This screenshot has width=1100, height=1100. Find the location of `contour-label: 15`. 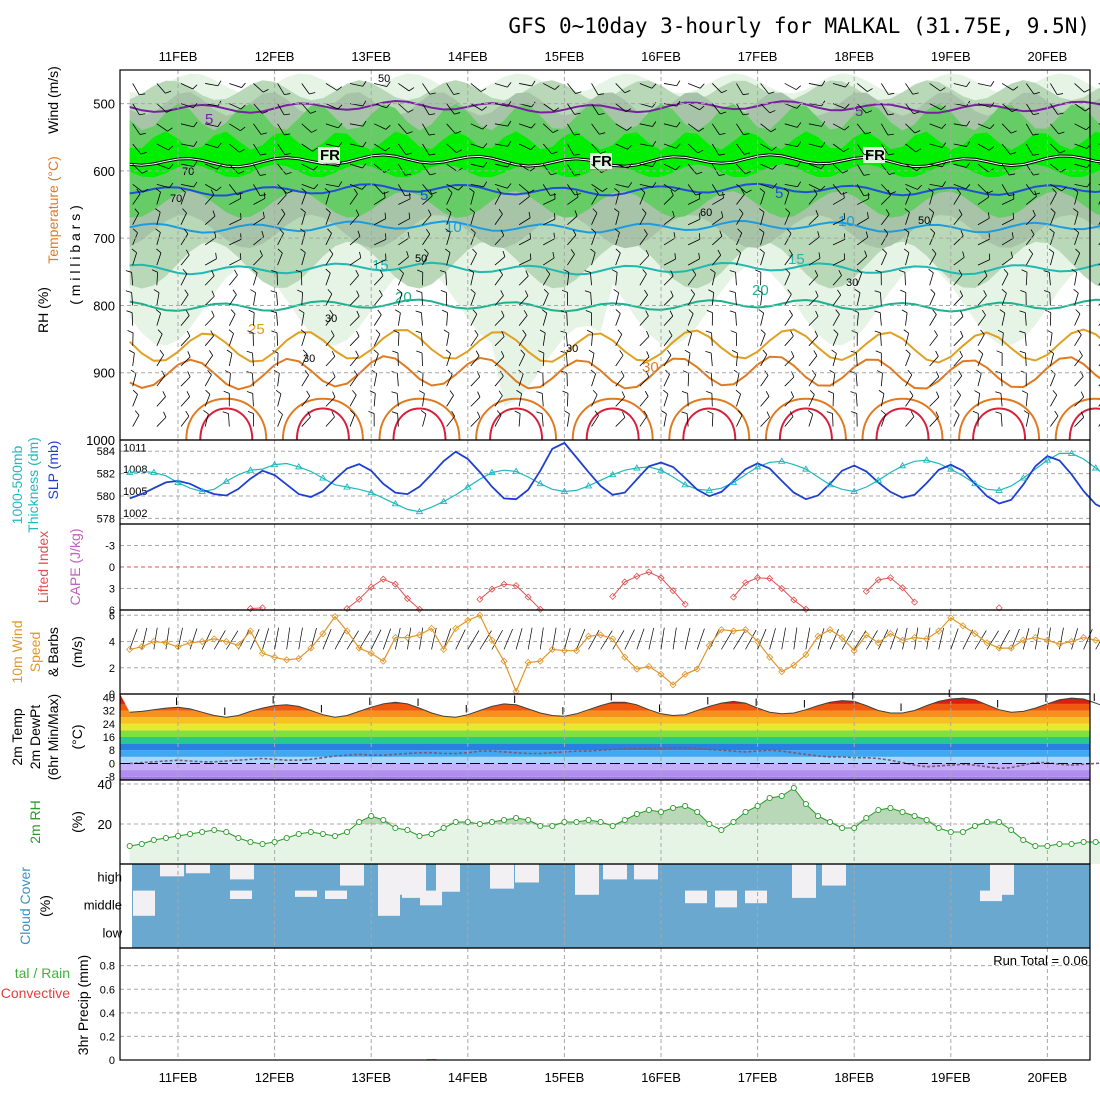

contour-label: 15 is located at coordinates (796, 259).